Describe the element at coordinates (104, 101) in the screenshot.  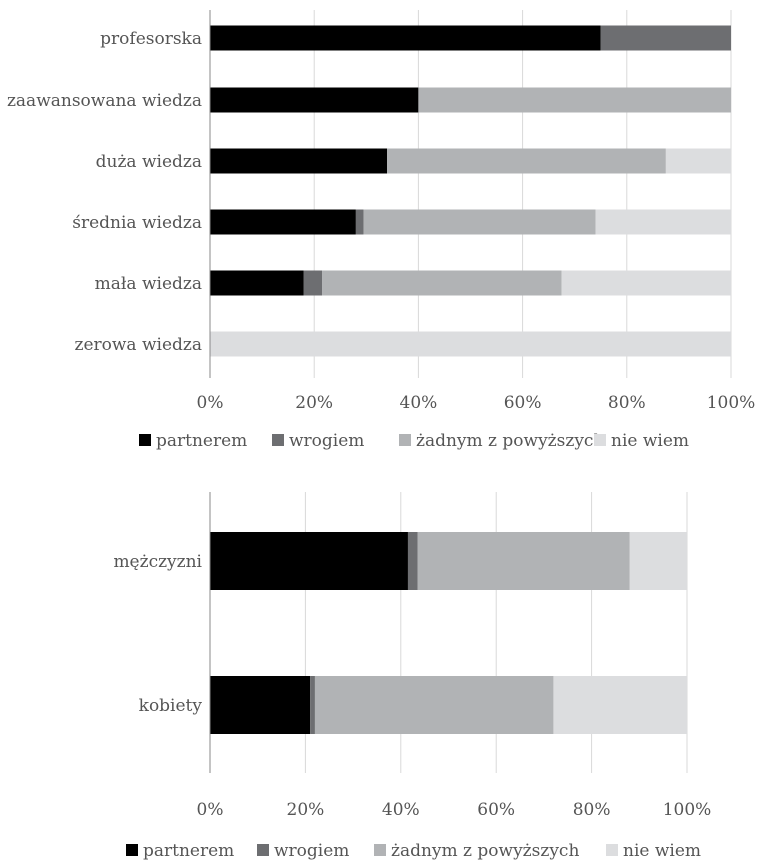
I see `category-label: zaawansowana wiedza` at that location.